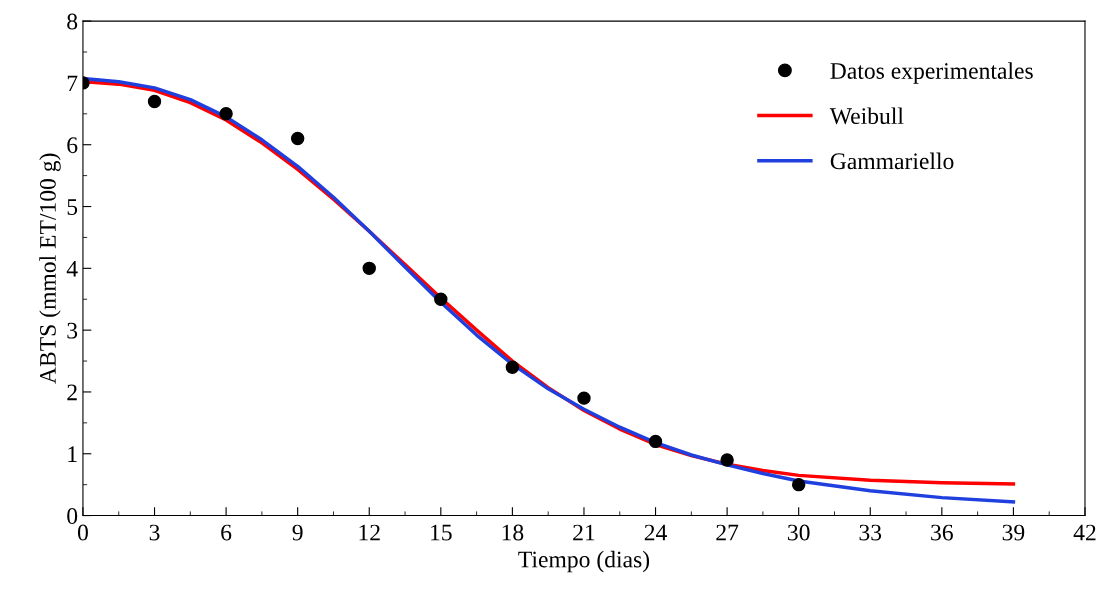  Describe the element at coordinates (1084, 532) in the screenshot. I see `x-tick-label: 42` at that location.